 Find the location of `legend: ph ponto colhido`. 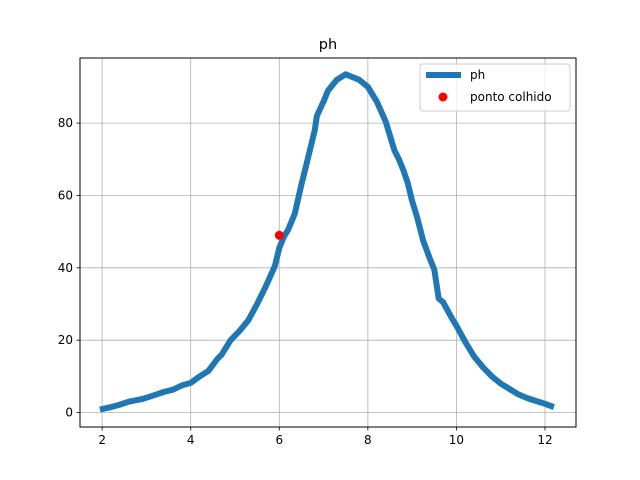

legend: ph ponto colhido is located at coordinates (495, 87).